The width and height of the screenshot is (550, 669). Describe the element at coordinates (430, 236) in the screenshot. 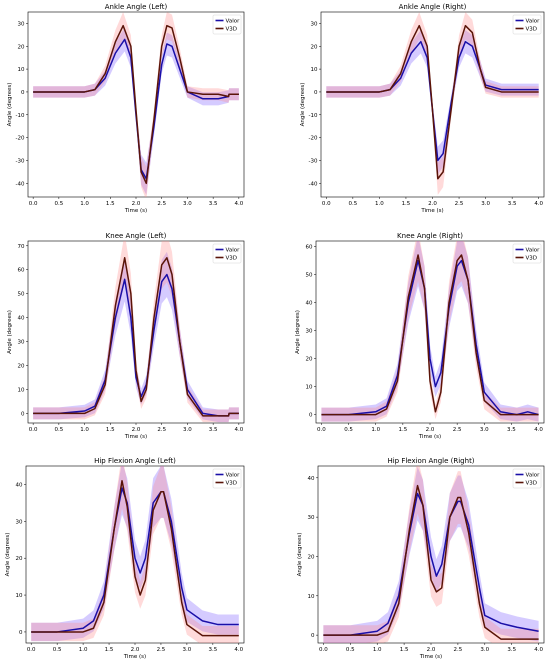

I see `chart-title: Knee Angle (Right)` at that location.